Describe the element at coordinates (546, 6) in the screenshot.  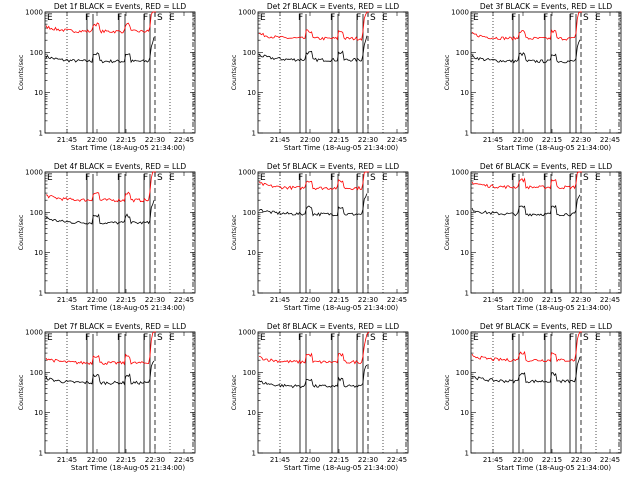
I see `panel-title: Det 3f BLACK = Events, RED = LLD` at that location.